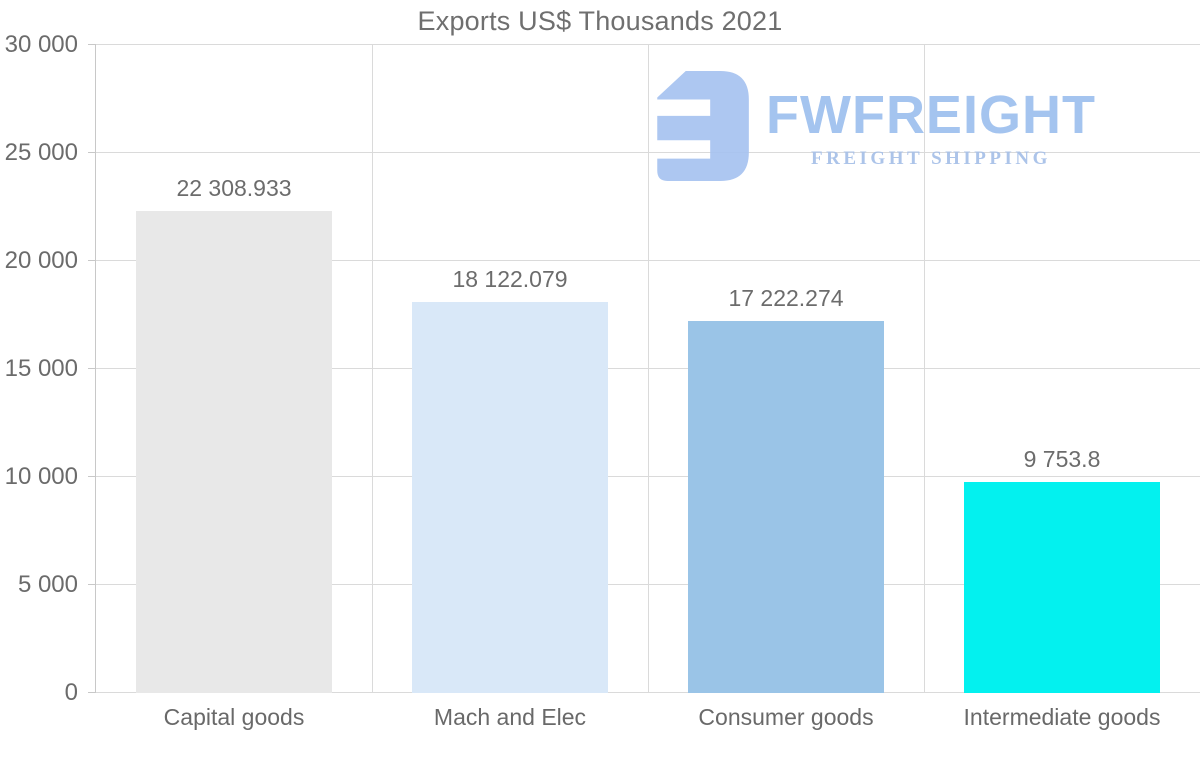  Describe the element at coordinates (71, 692) in the screenshot. I see `y-axis-label: 0` at that location.